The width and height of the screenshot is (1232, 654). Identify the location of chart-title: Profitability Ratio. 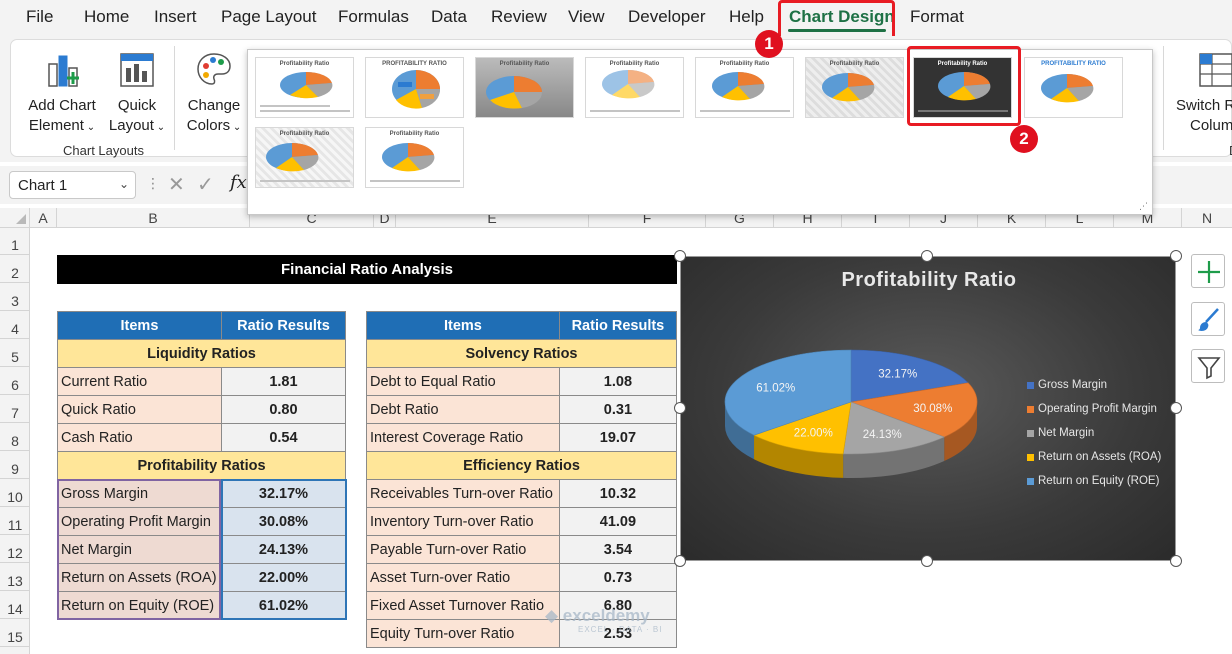
(929, 280).